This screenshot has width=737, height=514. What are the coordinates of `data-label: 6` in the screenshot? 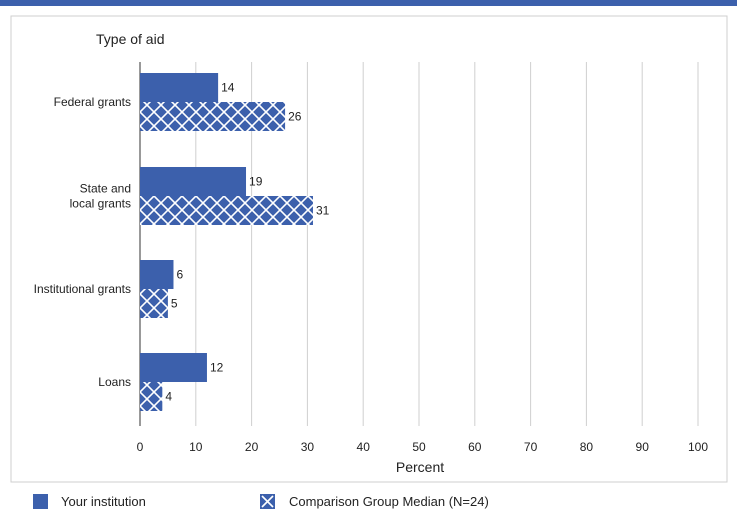 It's located at (179, 275).